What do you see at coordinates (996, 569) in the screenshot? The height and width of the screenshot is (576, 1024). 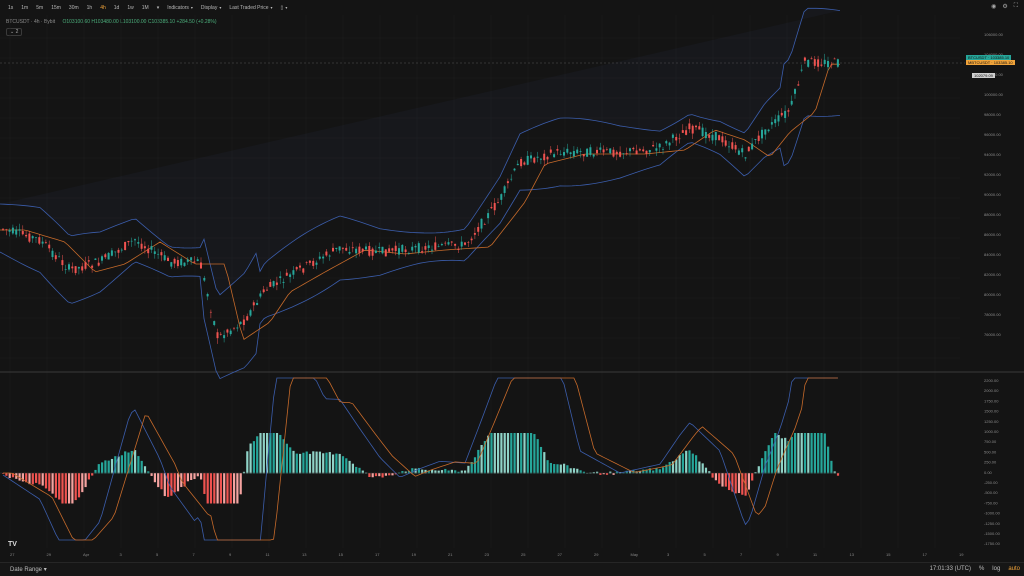 I see `log-toggle: log` at bounding box center [996, 569].